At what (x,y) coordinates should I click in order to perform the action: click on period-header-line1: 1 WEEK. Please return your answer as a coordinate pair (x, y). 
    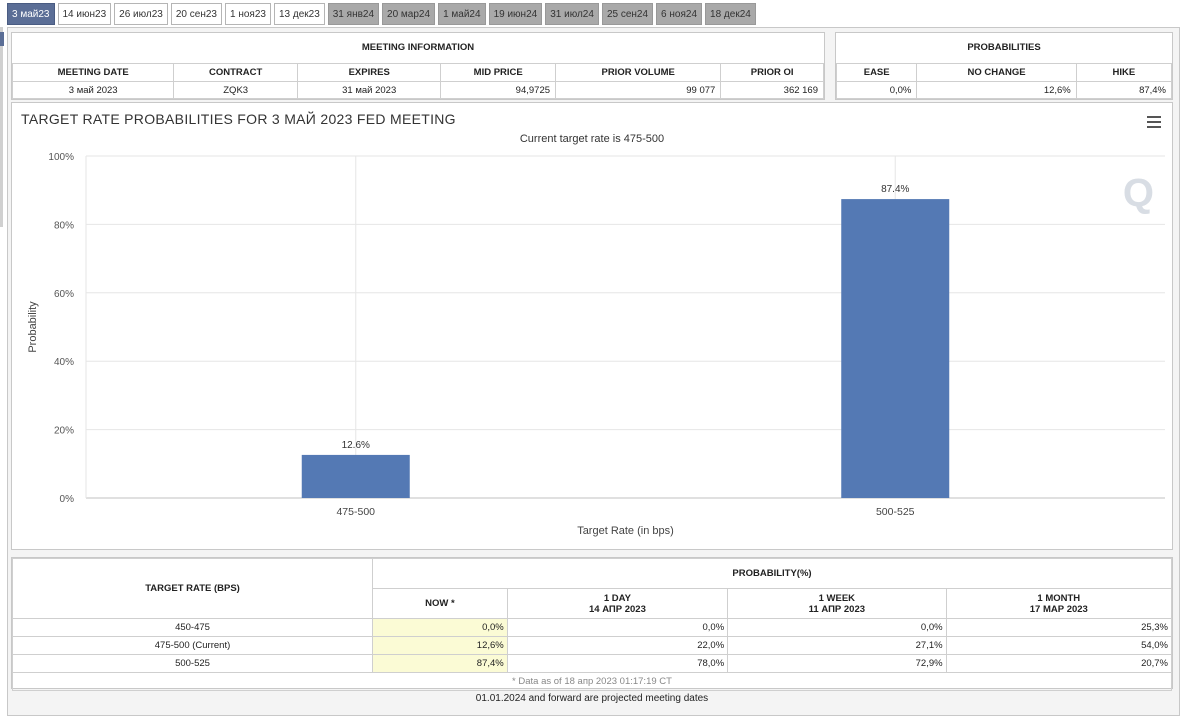
    Looking at the image, I should click on (837, 598).